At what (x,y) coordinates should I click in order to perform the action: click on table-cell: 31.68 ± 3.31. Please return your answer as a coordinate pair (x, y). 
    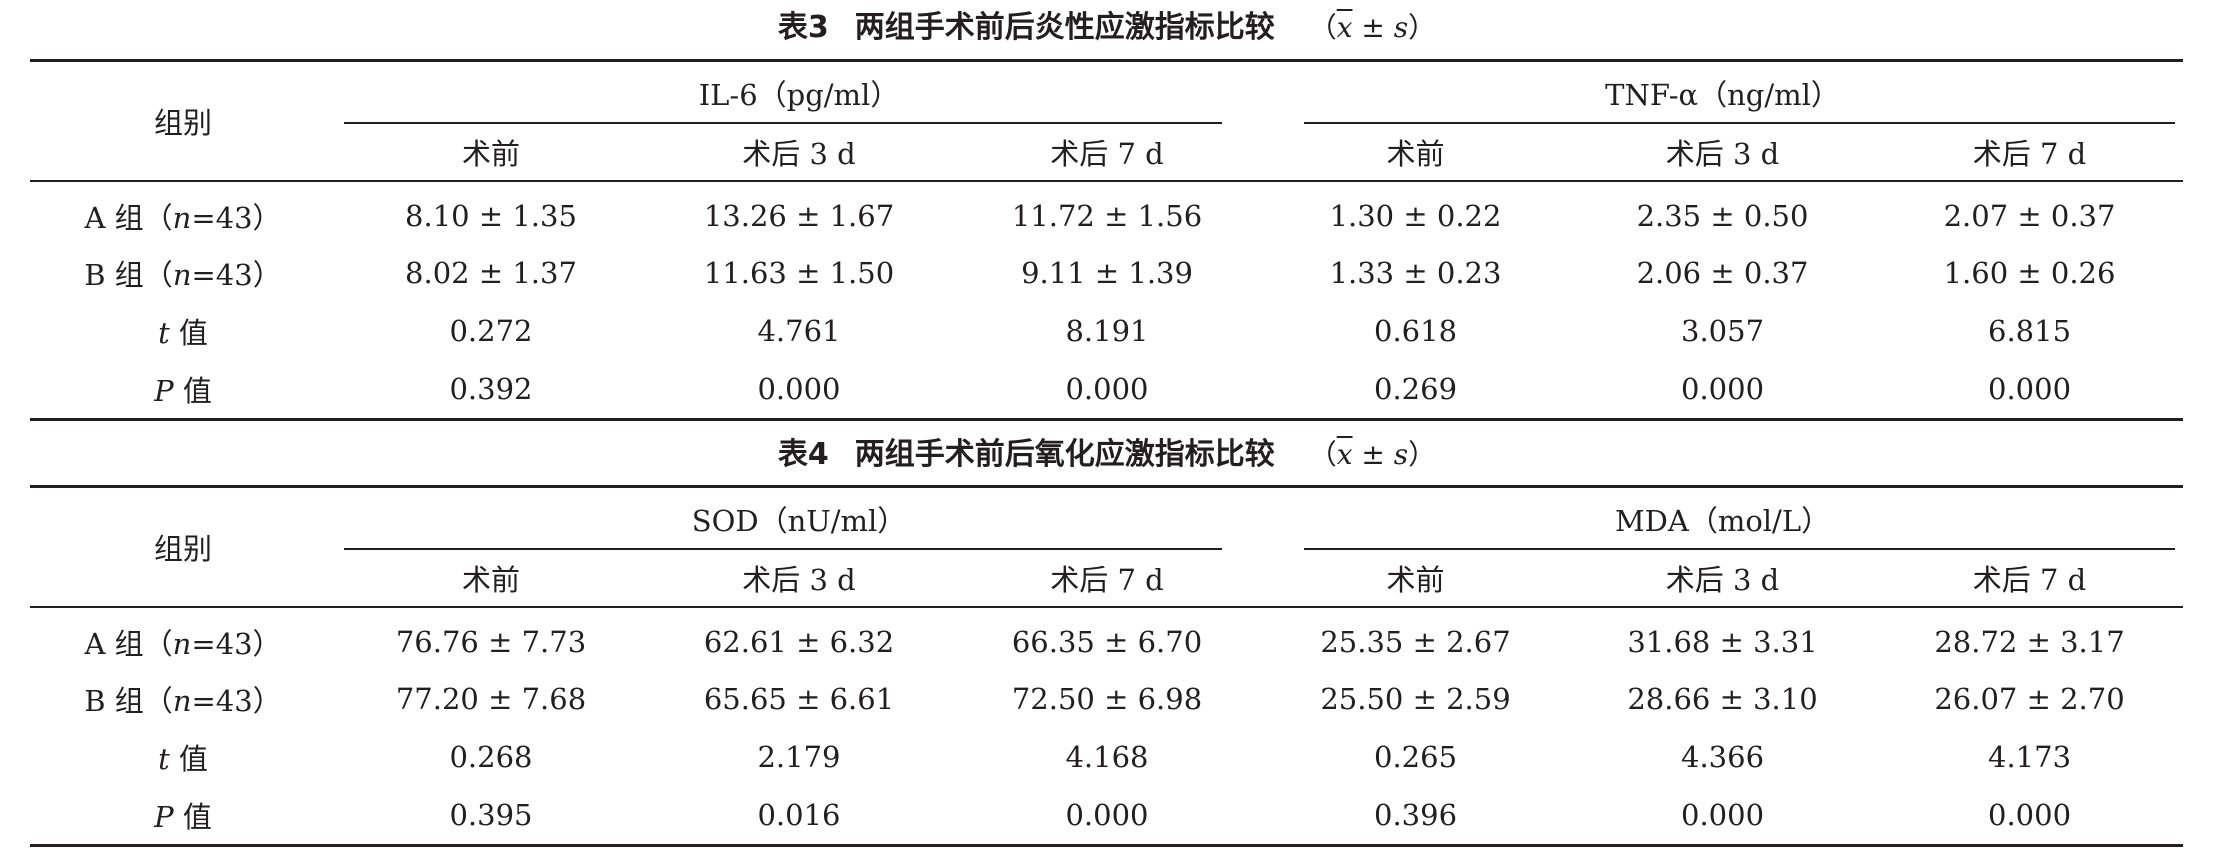
    Looking at the image, I should click on (1722, 642).